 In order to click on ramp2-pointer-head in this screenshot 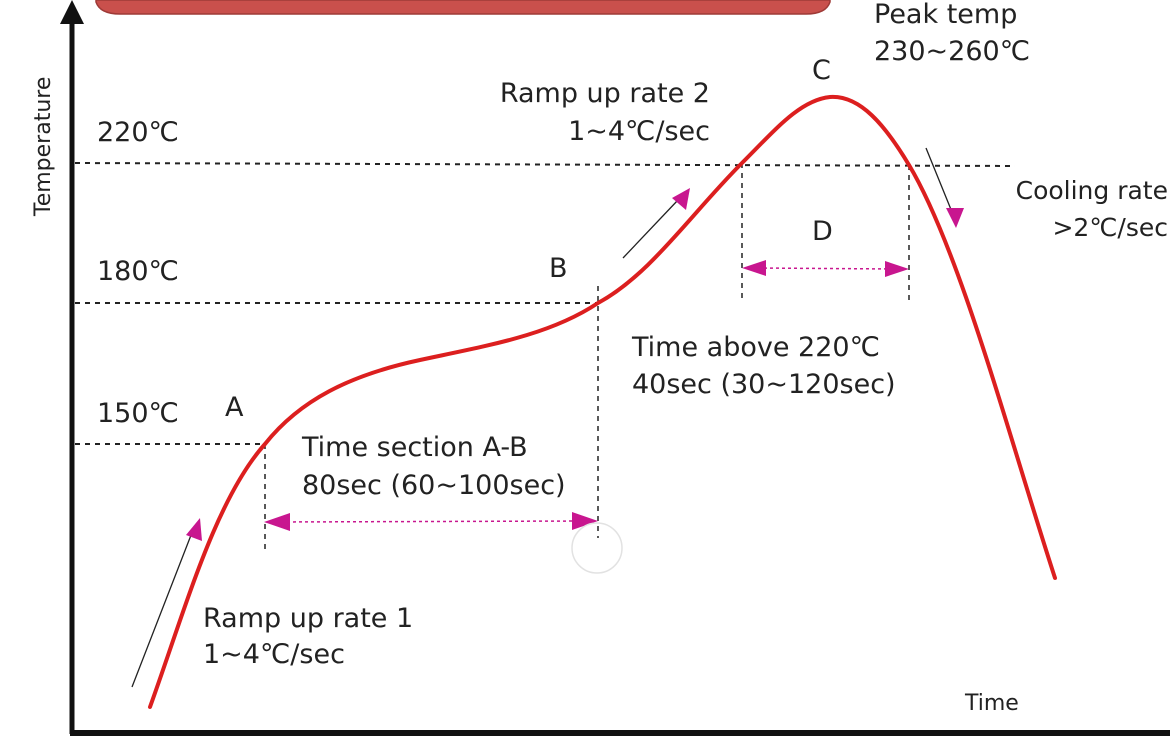, I will do `click(681, 199)`.